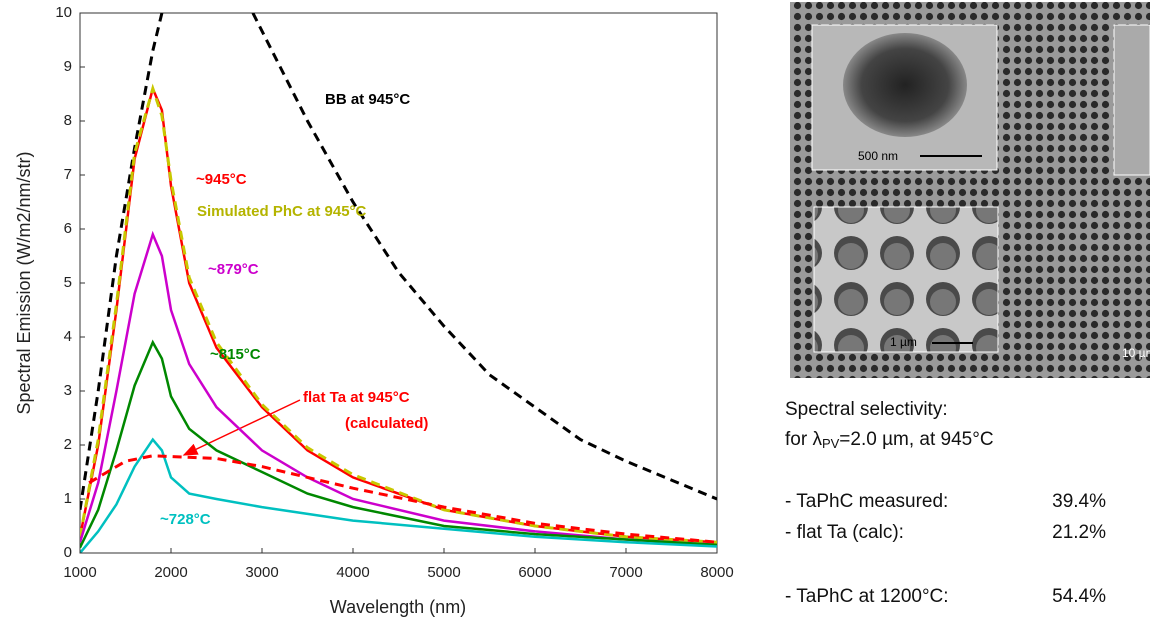  I want to click on panel-heading: Spectral selectivity:, so click(866, 409).